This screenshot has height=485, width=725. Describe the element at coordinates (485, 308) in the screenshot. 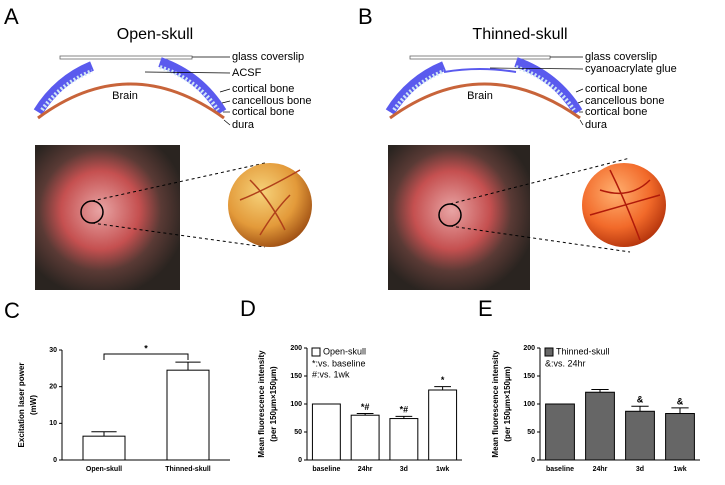

I see `panel-label: E` at that location.